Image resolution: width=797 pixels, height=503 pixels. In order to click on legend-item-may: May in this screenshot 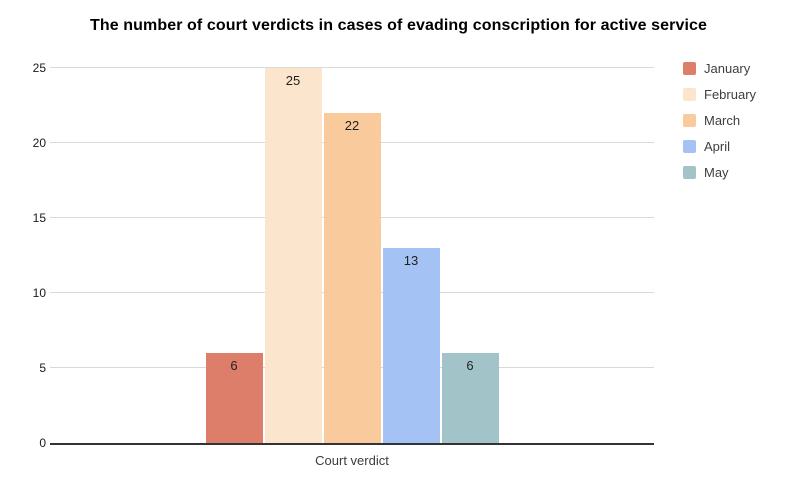, I will do `click(719, 172)`.